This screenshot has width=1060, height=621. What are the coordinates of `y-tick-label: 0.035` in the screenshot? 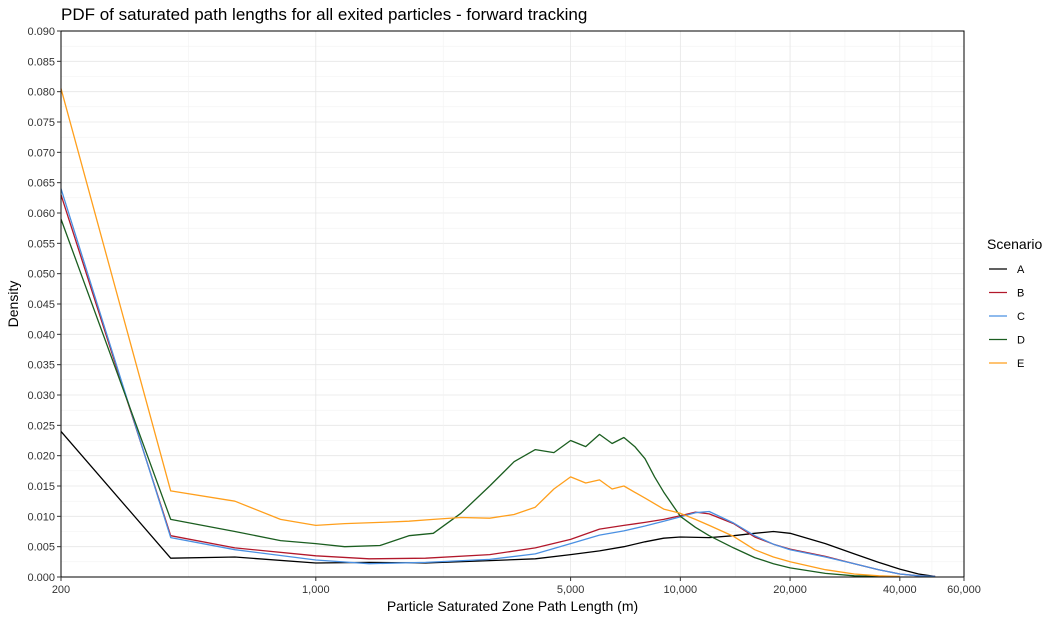 It's located at (41, 366).